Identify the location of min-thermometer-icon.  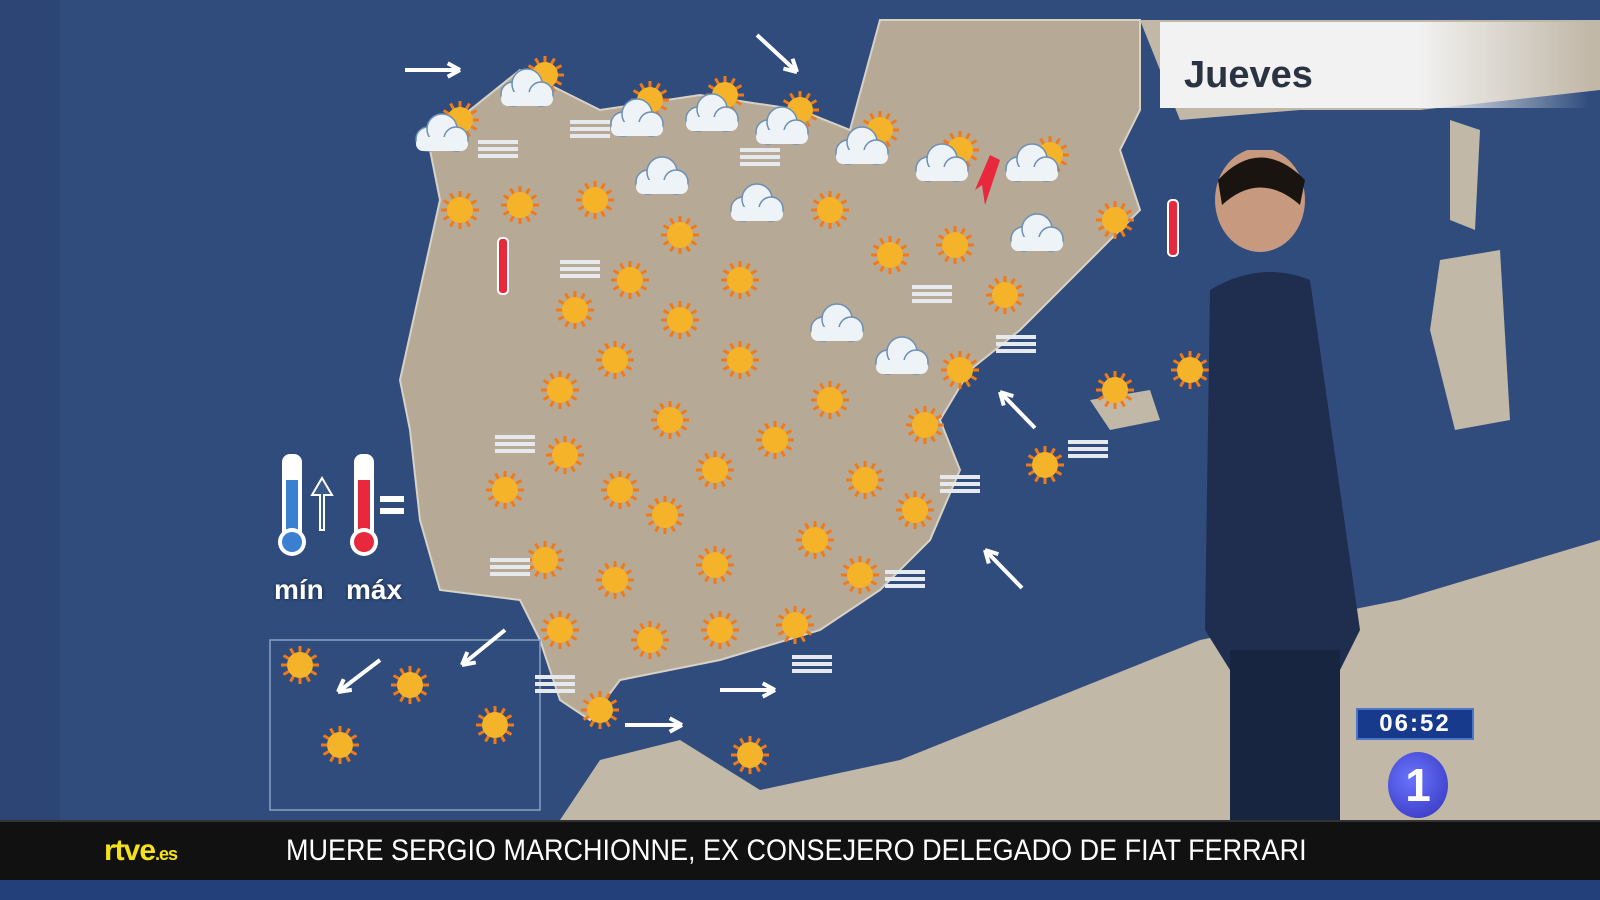
(292, 505).